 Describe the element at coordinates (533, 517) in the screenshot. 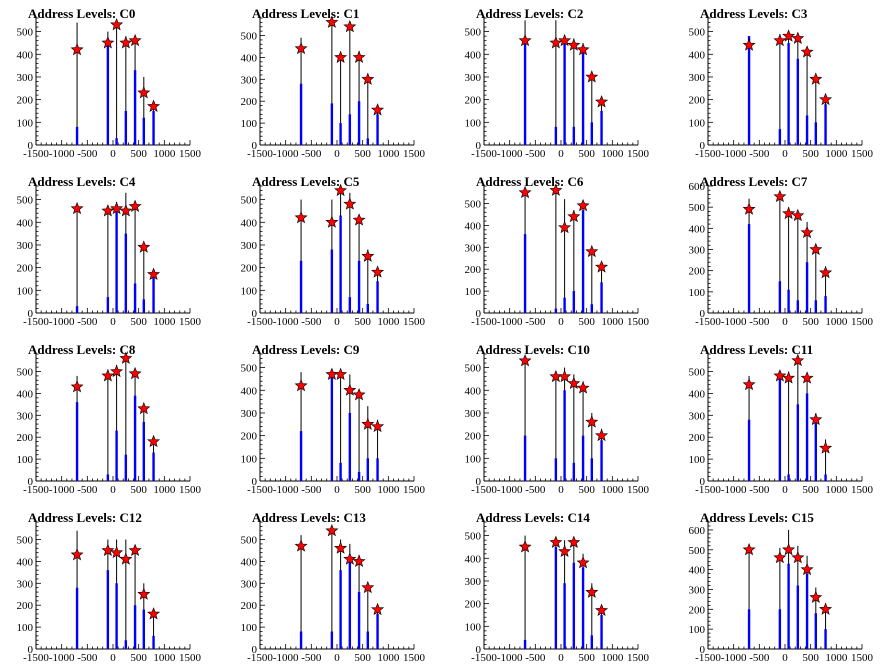

I see `chart-title: Address Levels: C14` at that location.